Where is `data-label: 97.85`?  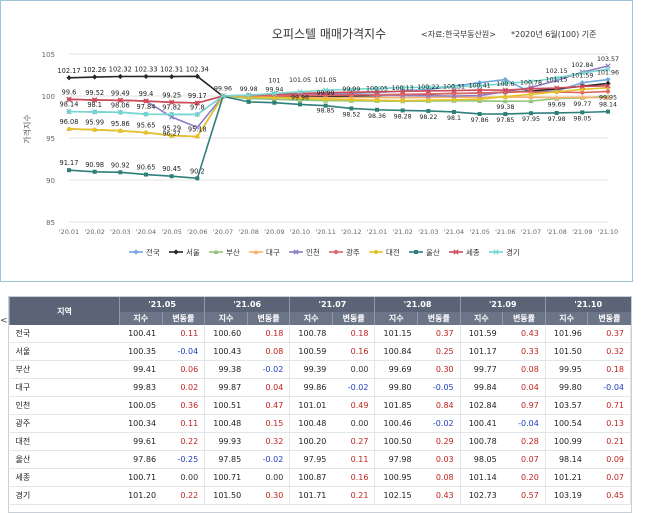 data-label: 97.85 is located at coordinates (505, 120).